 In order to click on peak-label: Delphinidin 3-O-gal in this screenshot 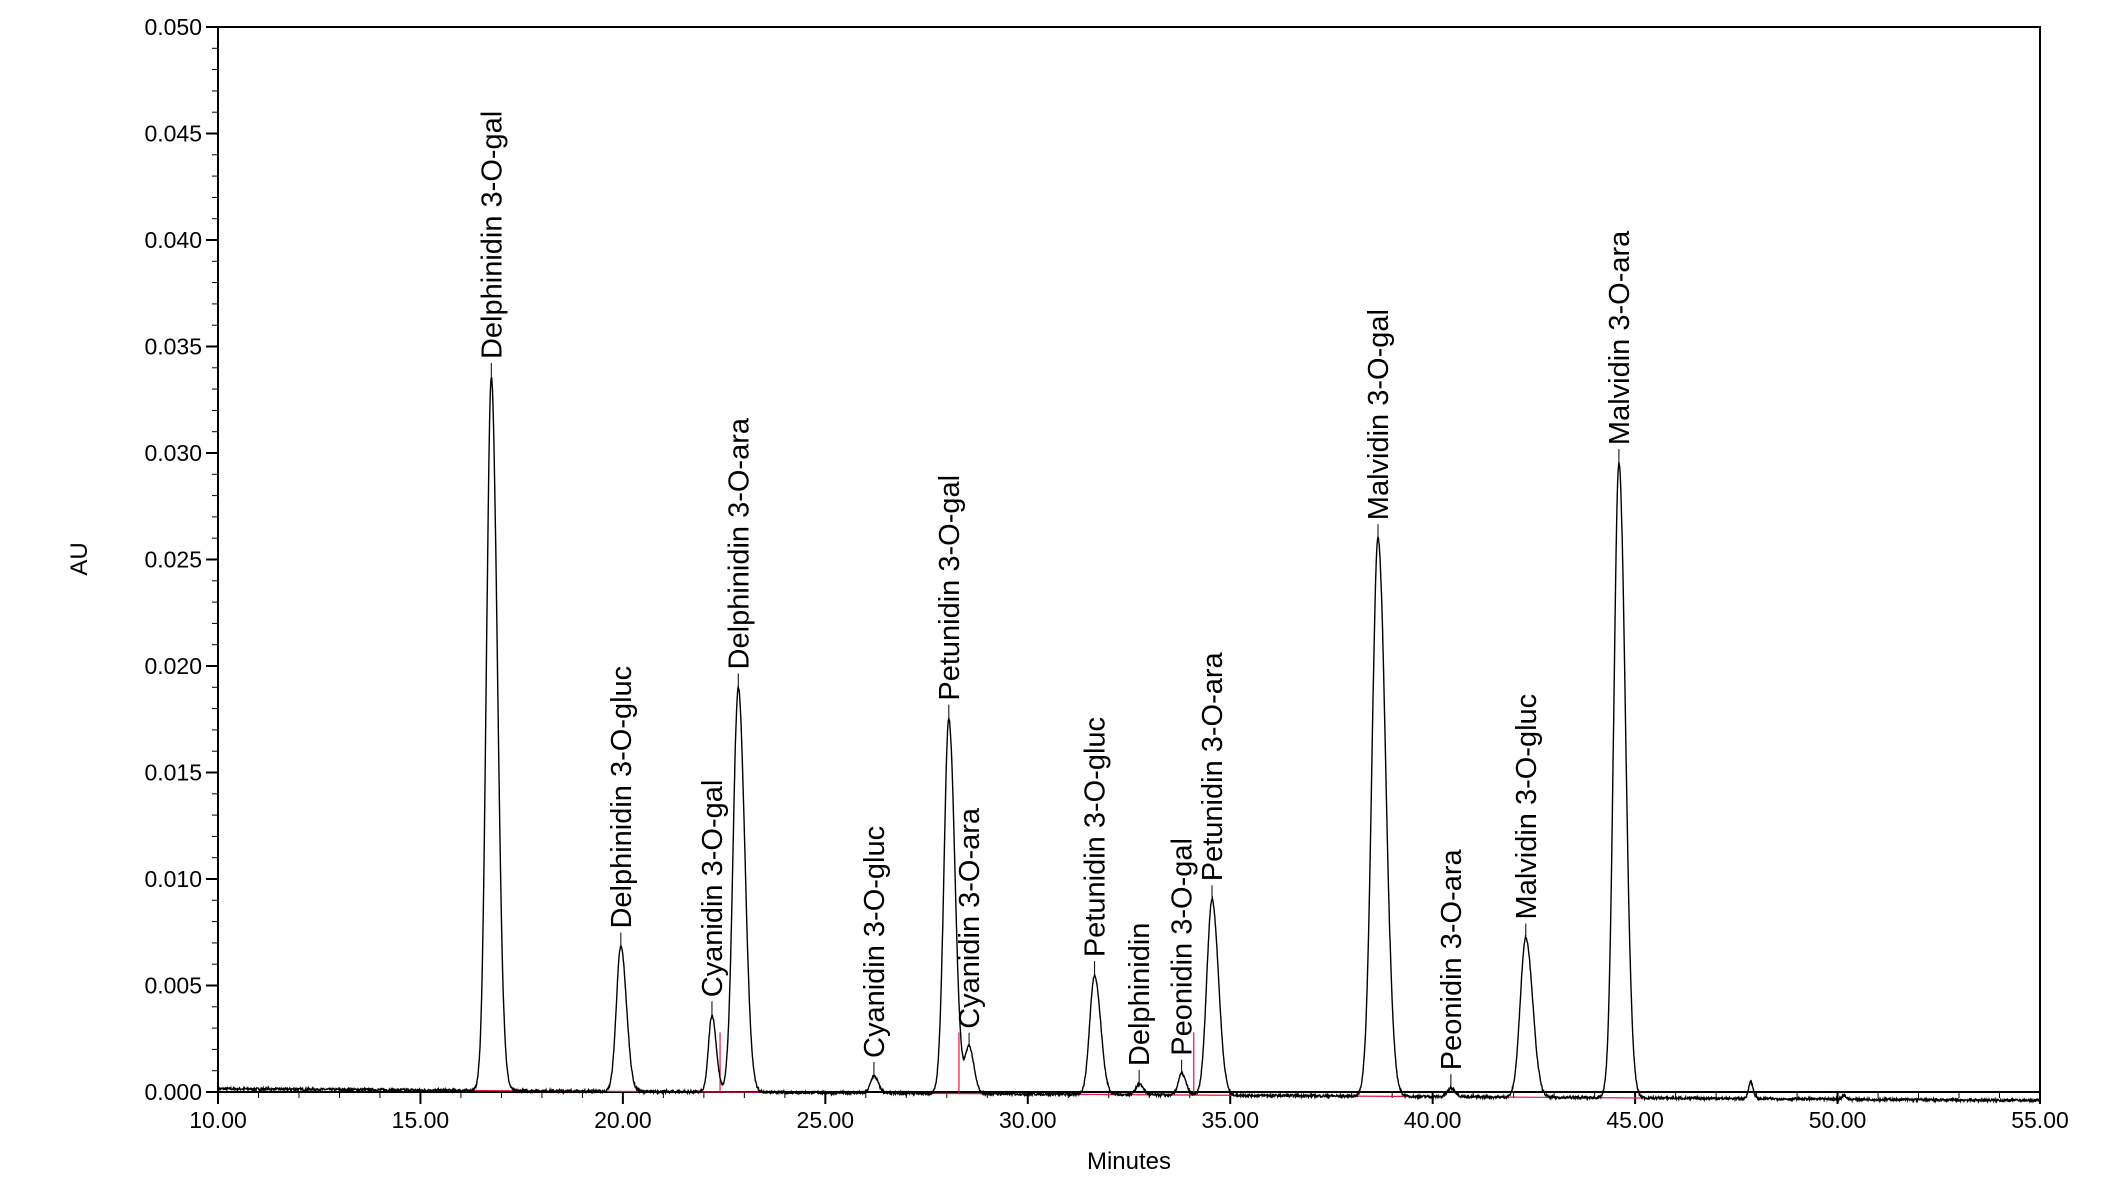, I will do `click(492, 235)`.